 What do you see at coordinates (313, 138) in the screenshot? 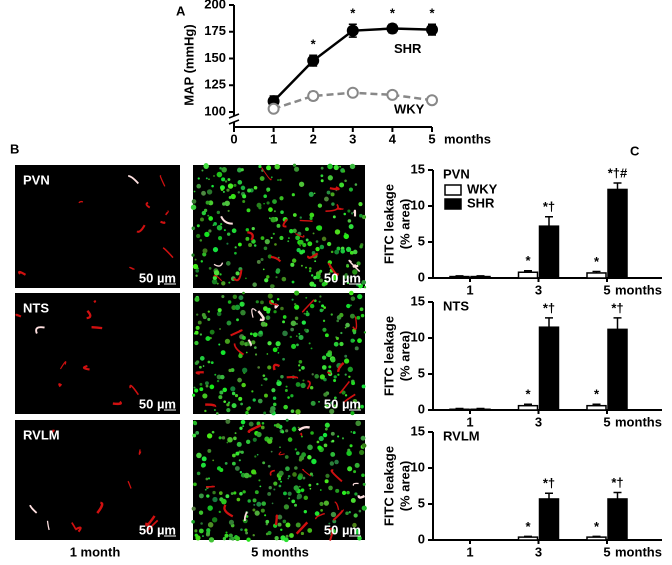
I see `x-tick-label: 2` at bounding box center [313, 138].